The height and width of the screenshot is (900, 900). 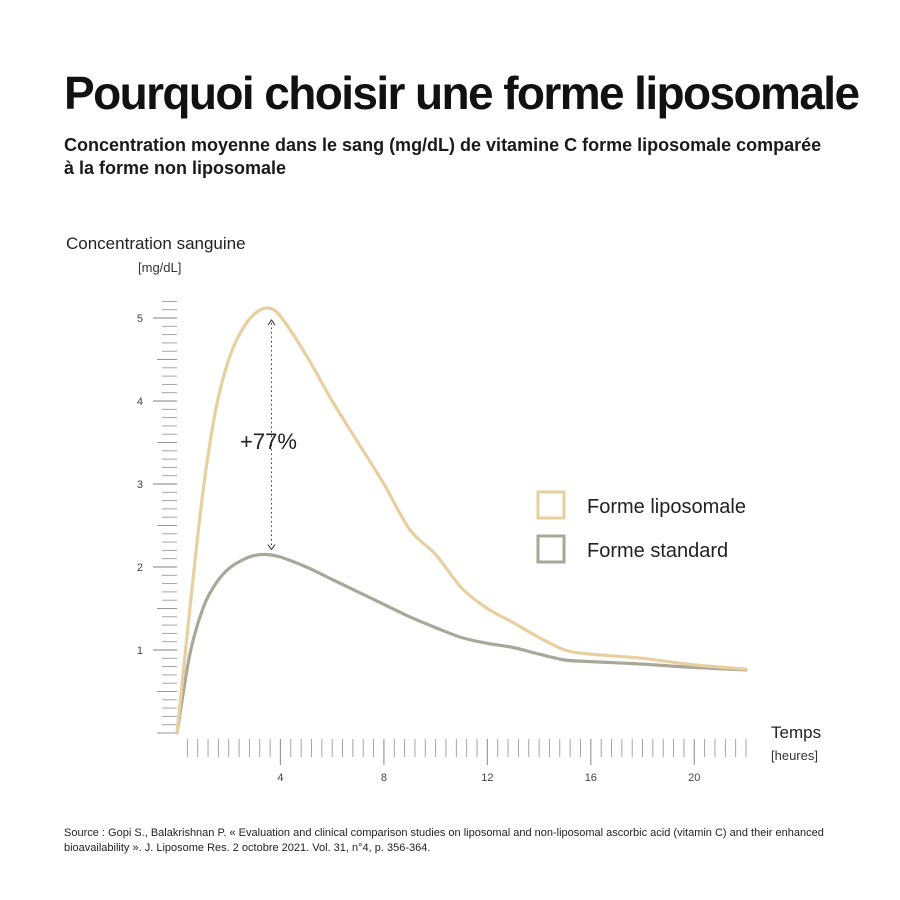 I want to click on legend-label: Forme liposomale, so click(x=666, y=507).